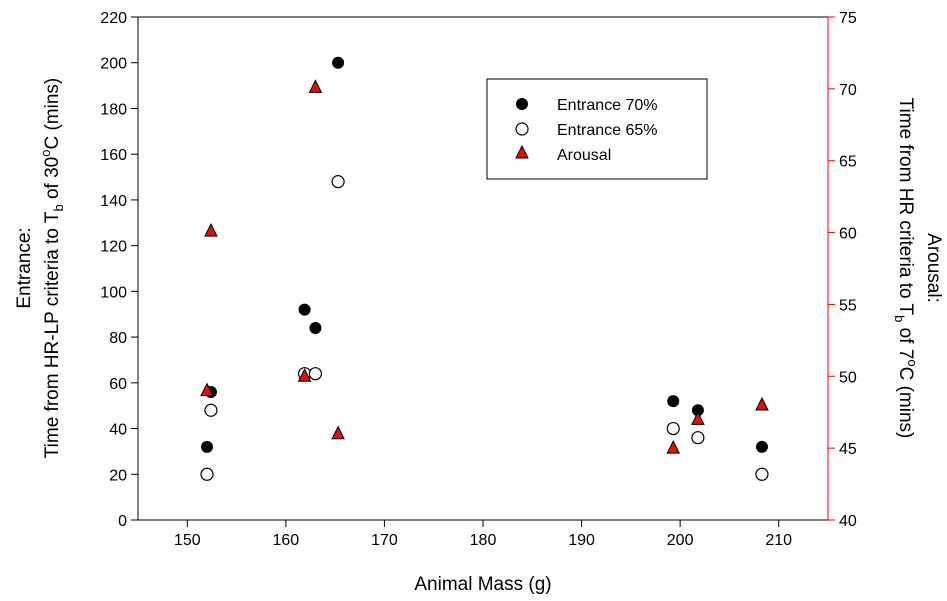 This screenshot has height=601, width=947. I want to click on right-axis-tick-label: 45, so click(848, 449).